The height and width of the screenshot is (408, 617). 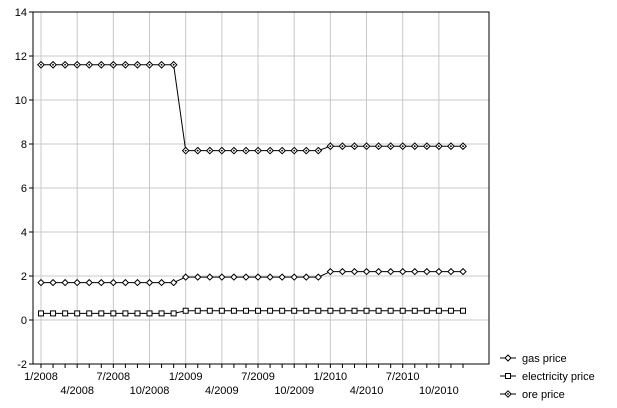 I want to click on y-tick-label: -2, so click(x=22, y=365).